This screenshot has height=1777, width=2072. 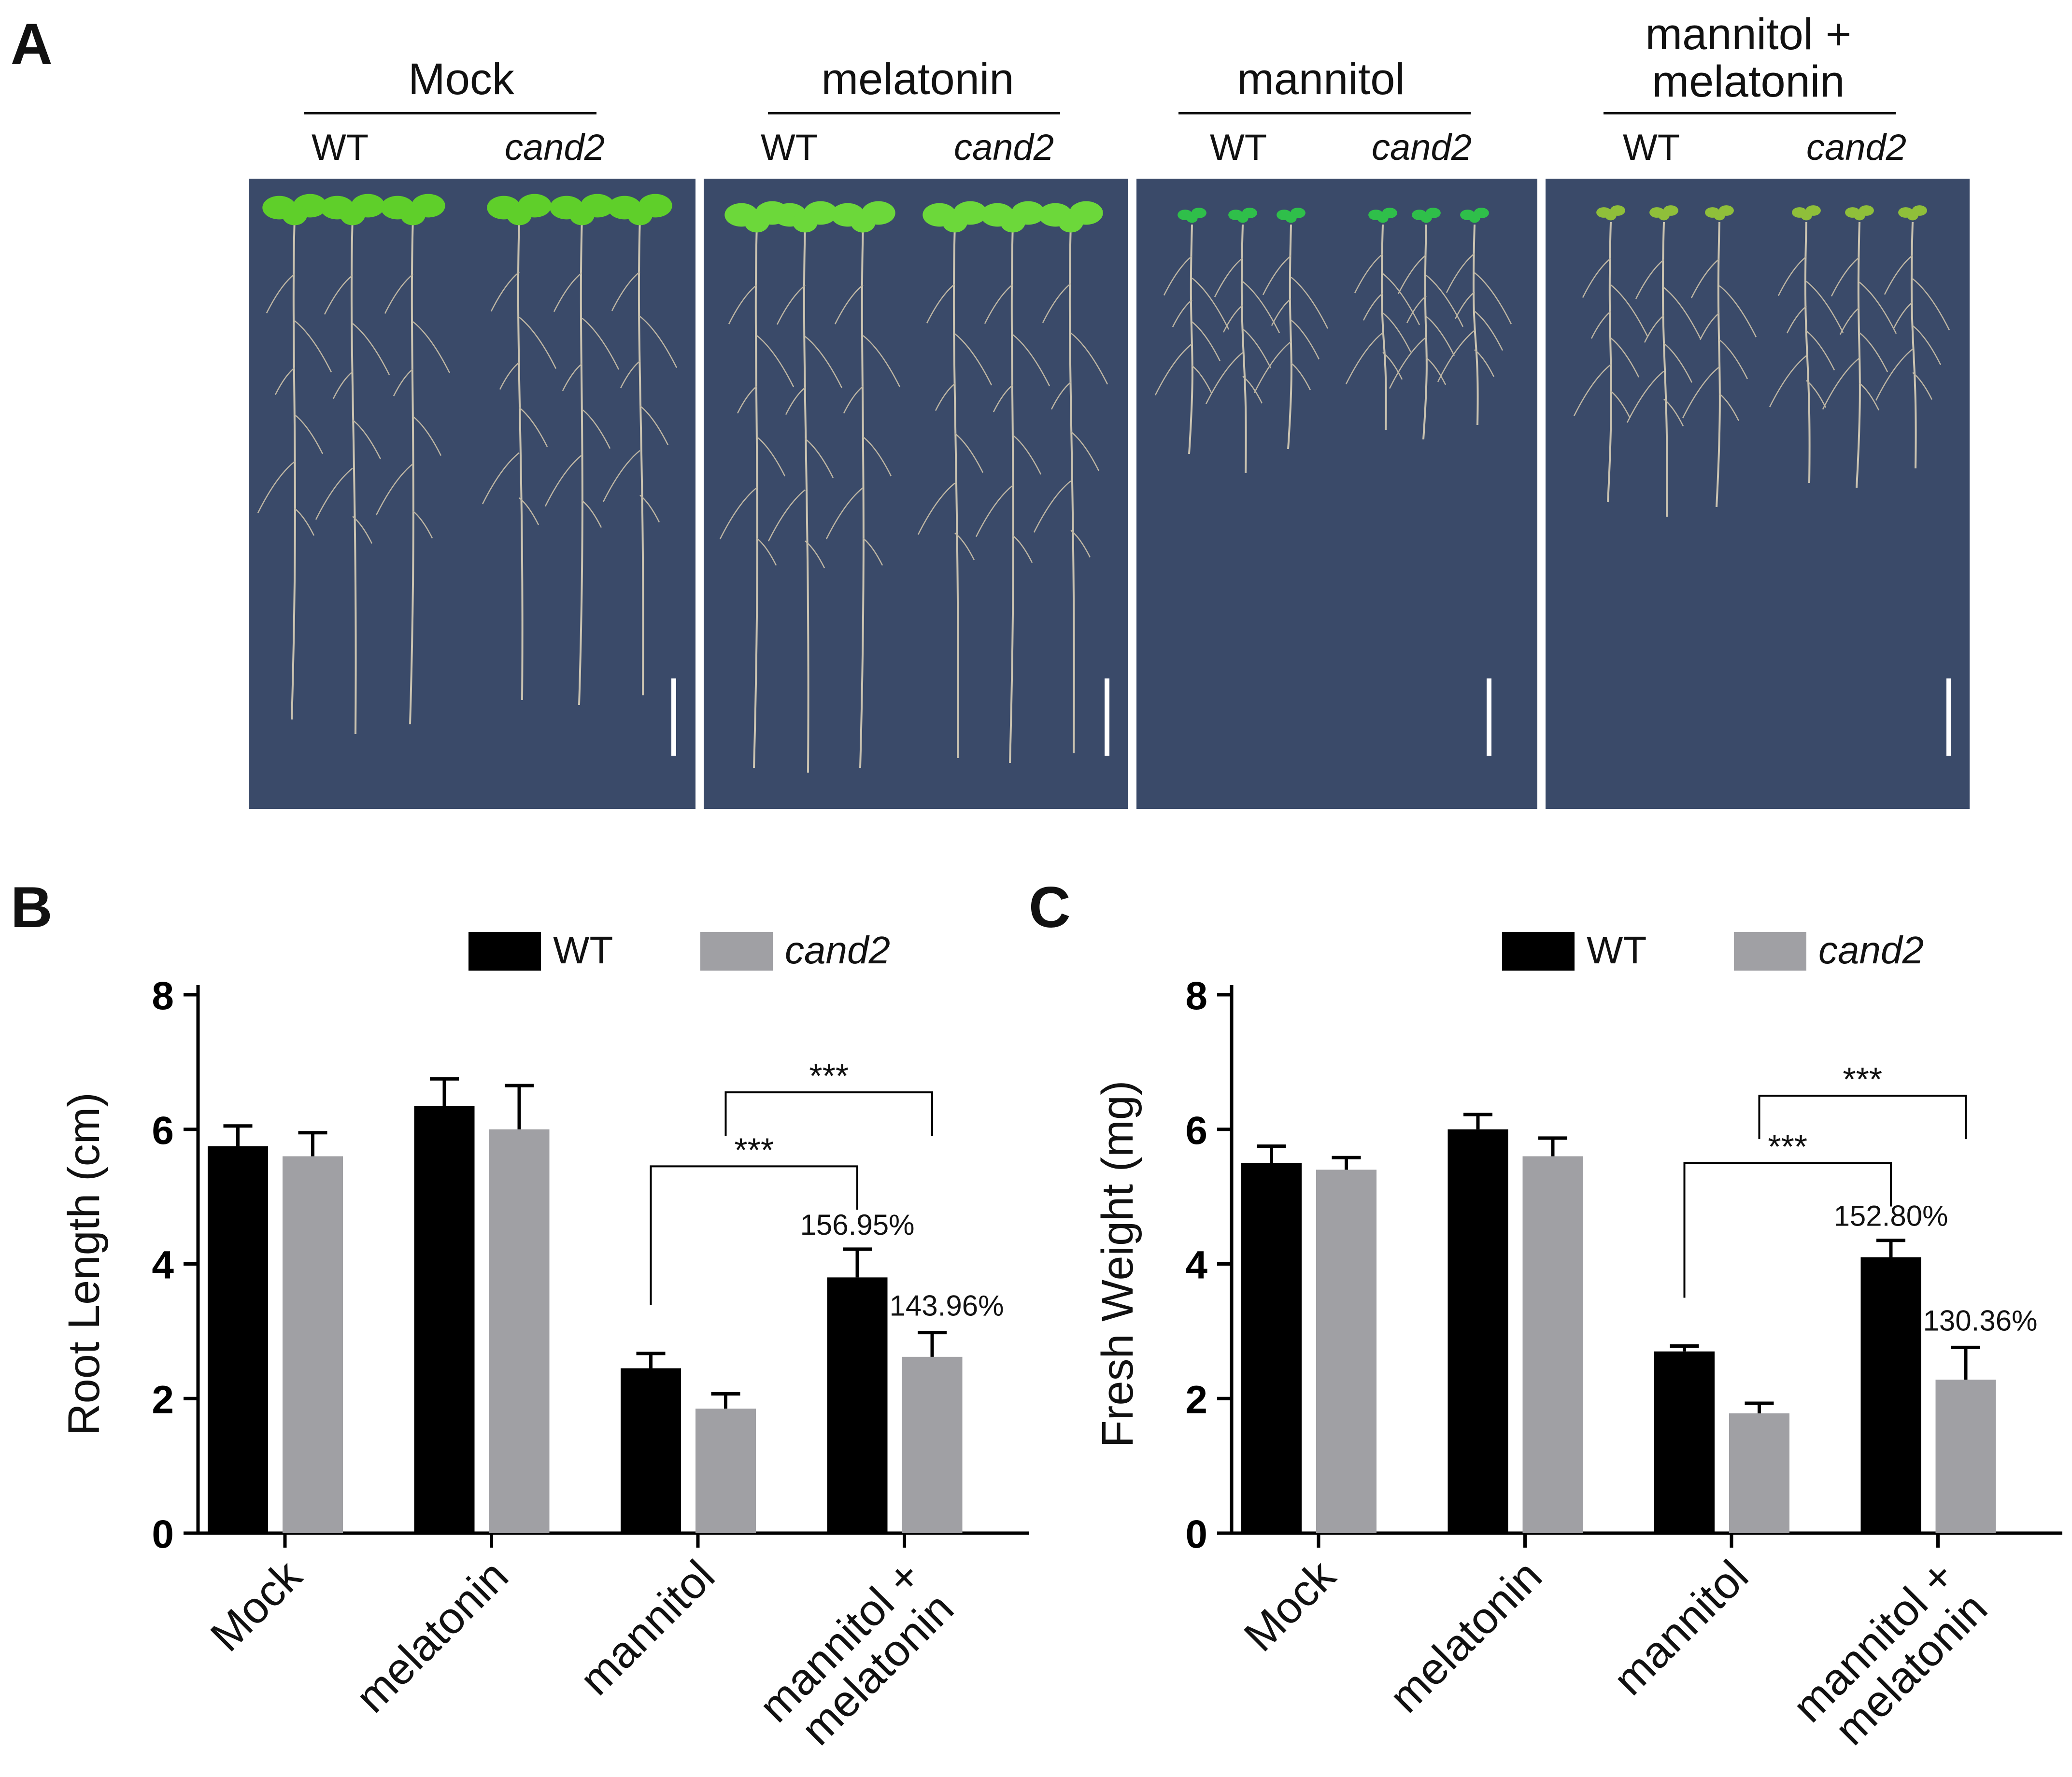 I want to click on legend-label-0: WT, so click(x=583, y=950).